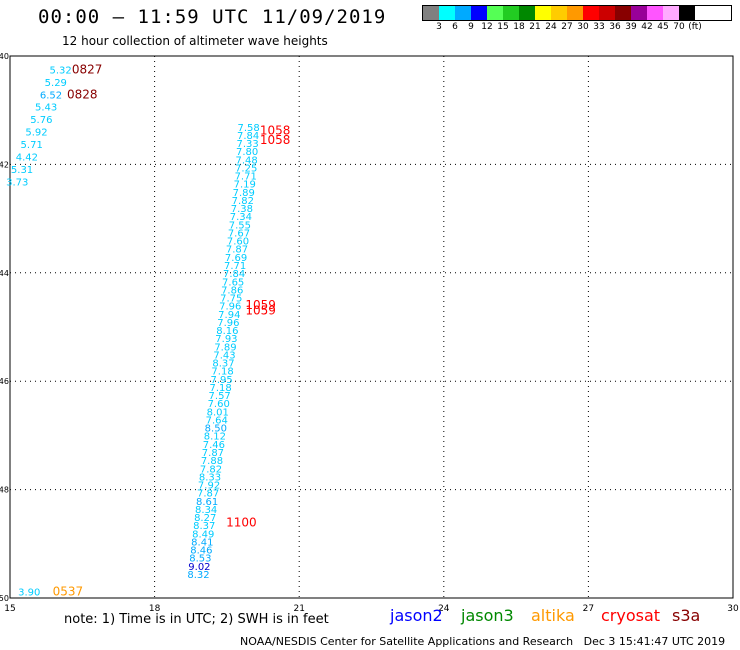 The image size is (740, 650). I want to click on x-tick-label: 27, so click(588, 609).